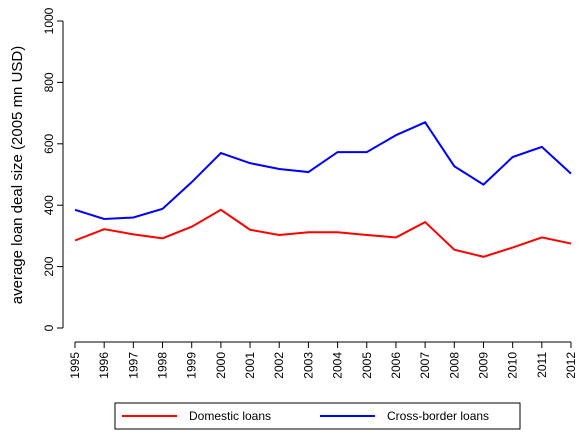 This screenshot has height=433, width=582. I want to click on x-tick-label: 2004, so click(338, 365).